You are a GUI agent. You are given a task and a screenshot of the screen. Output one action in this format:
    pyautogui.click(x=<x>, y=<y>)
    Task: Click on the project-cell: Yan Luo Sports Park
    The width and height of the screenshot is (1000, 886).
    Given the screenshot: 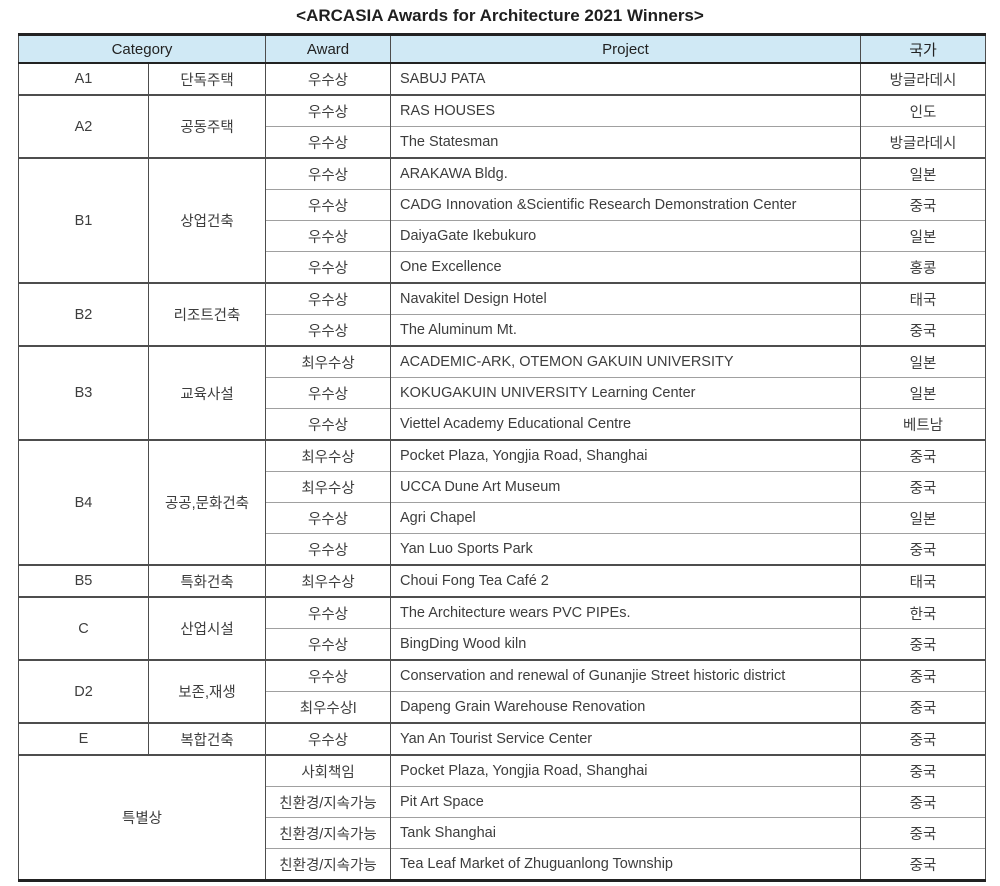 What is the action you would take?
    pyautogui.click(x=625, y=549)
    